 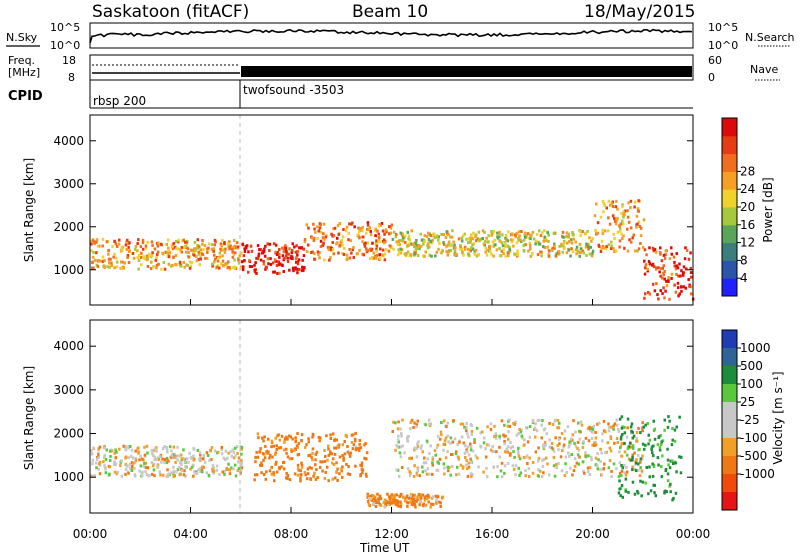 What do you see at coordinates (747, 171) in the screenshot?
I see `power-colorbar-tick-label: 28` at bounding box center [747, 171].